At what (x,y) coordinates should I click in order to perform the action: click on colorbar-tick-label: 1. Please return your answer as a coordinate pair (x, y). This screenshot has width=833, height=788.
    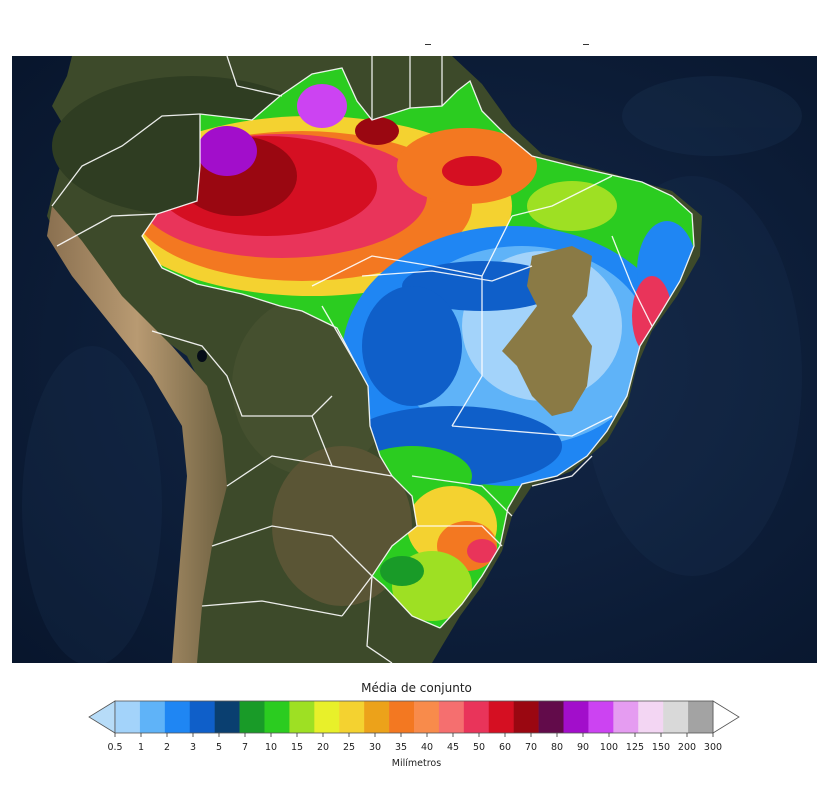
    Looking at the image, I should click on (141, 747).